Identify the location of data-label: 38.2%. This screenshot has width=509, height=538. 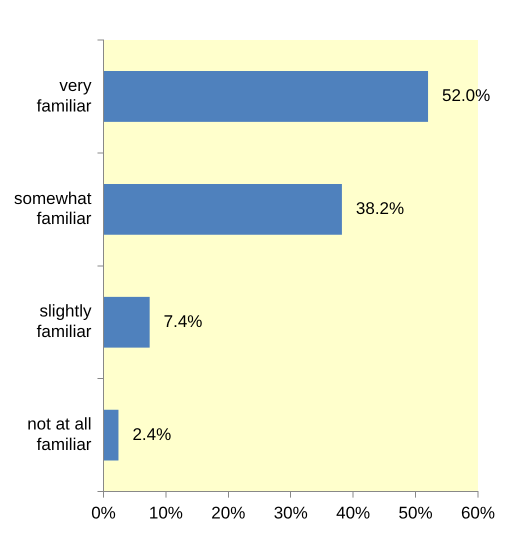
(380, 208).